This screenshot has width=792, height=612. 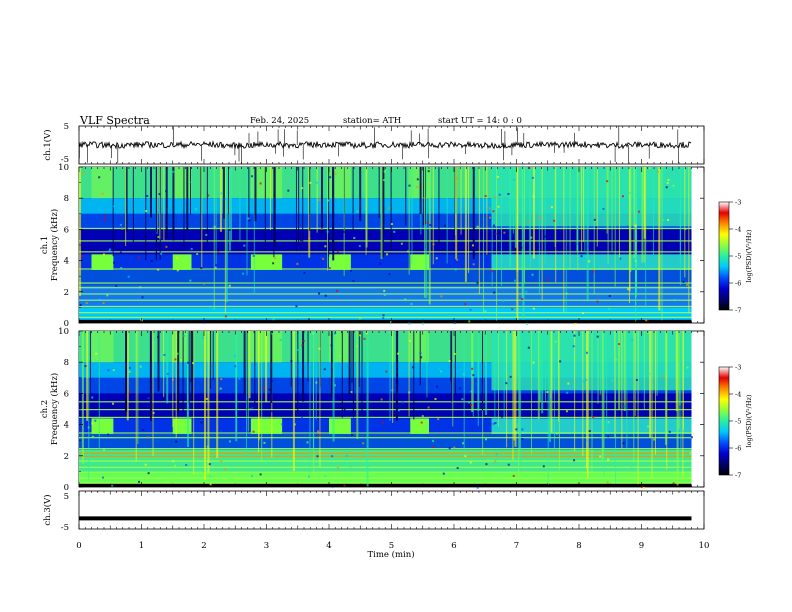 I want to click on spectrogram-ytick-label: 8, so click(x=66, y=199).